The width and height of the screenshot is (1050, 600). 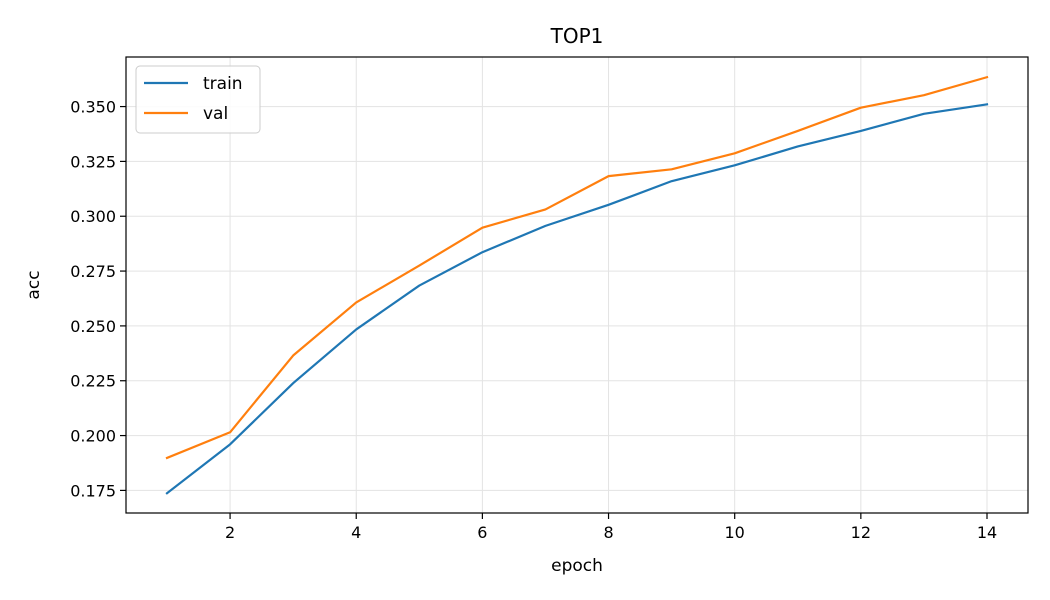 What do you see at coordinates (34, 284) in the screenshot?
I see `y-axis-title: acc` at bounding box center [34, 284].